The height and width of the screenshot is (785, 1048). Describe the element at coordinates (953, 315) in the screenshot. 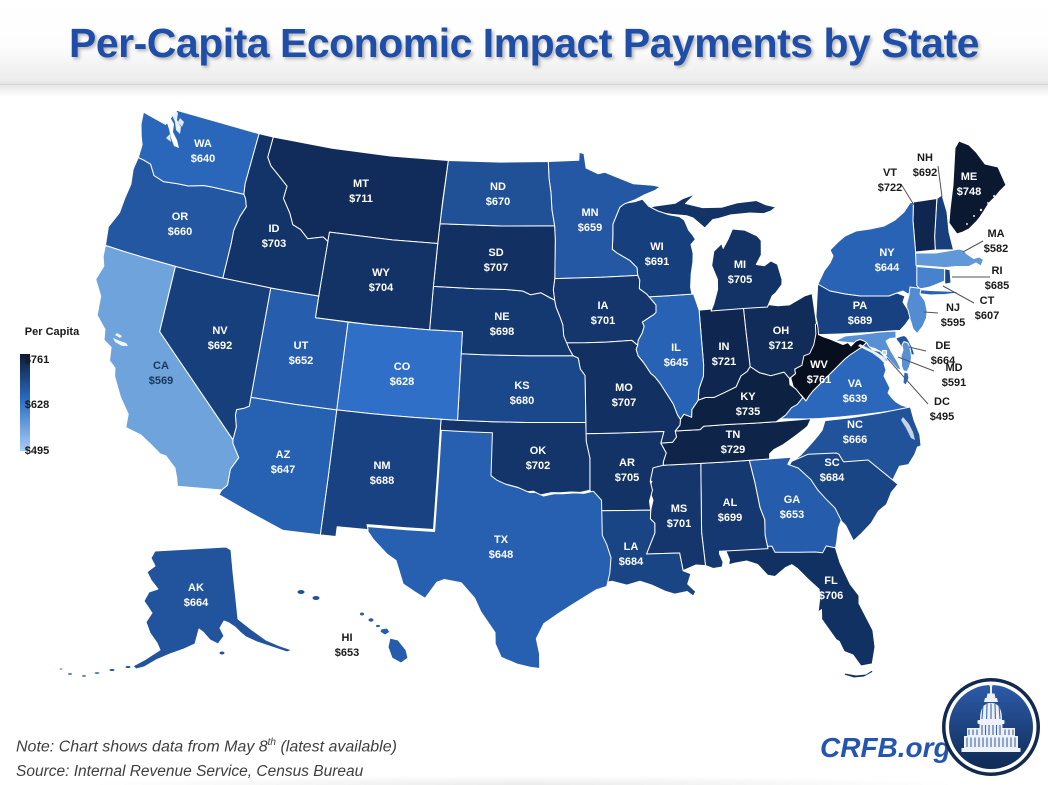

I see `svg-text:NJ$595: NJ $595` at that location.